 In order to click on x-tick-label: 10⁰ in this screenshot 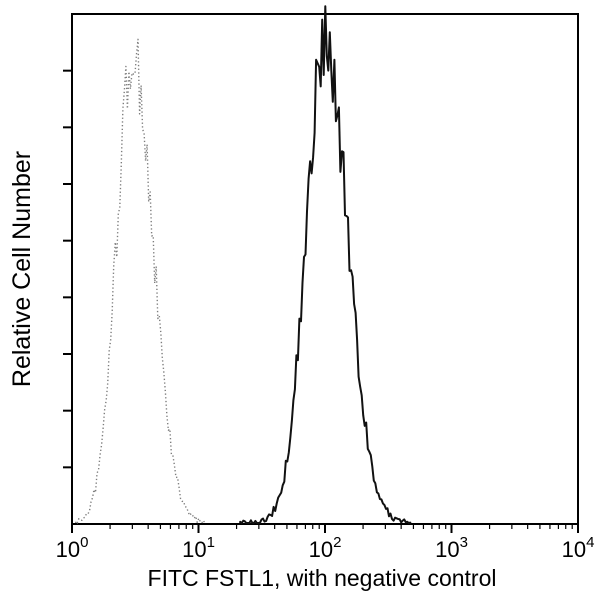, I will do `click(72, 548)`.